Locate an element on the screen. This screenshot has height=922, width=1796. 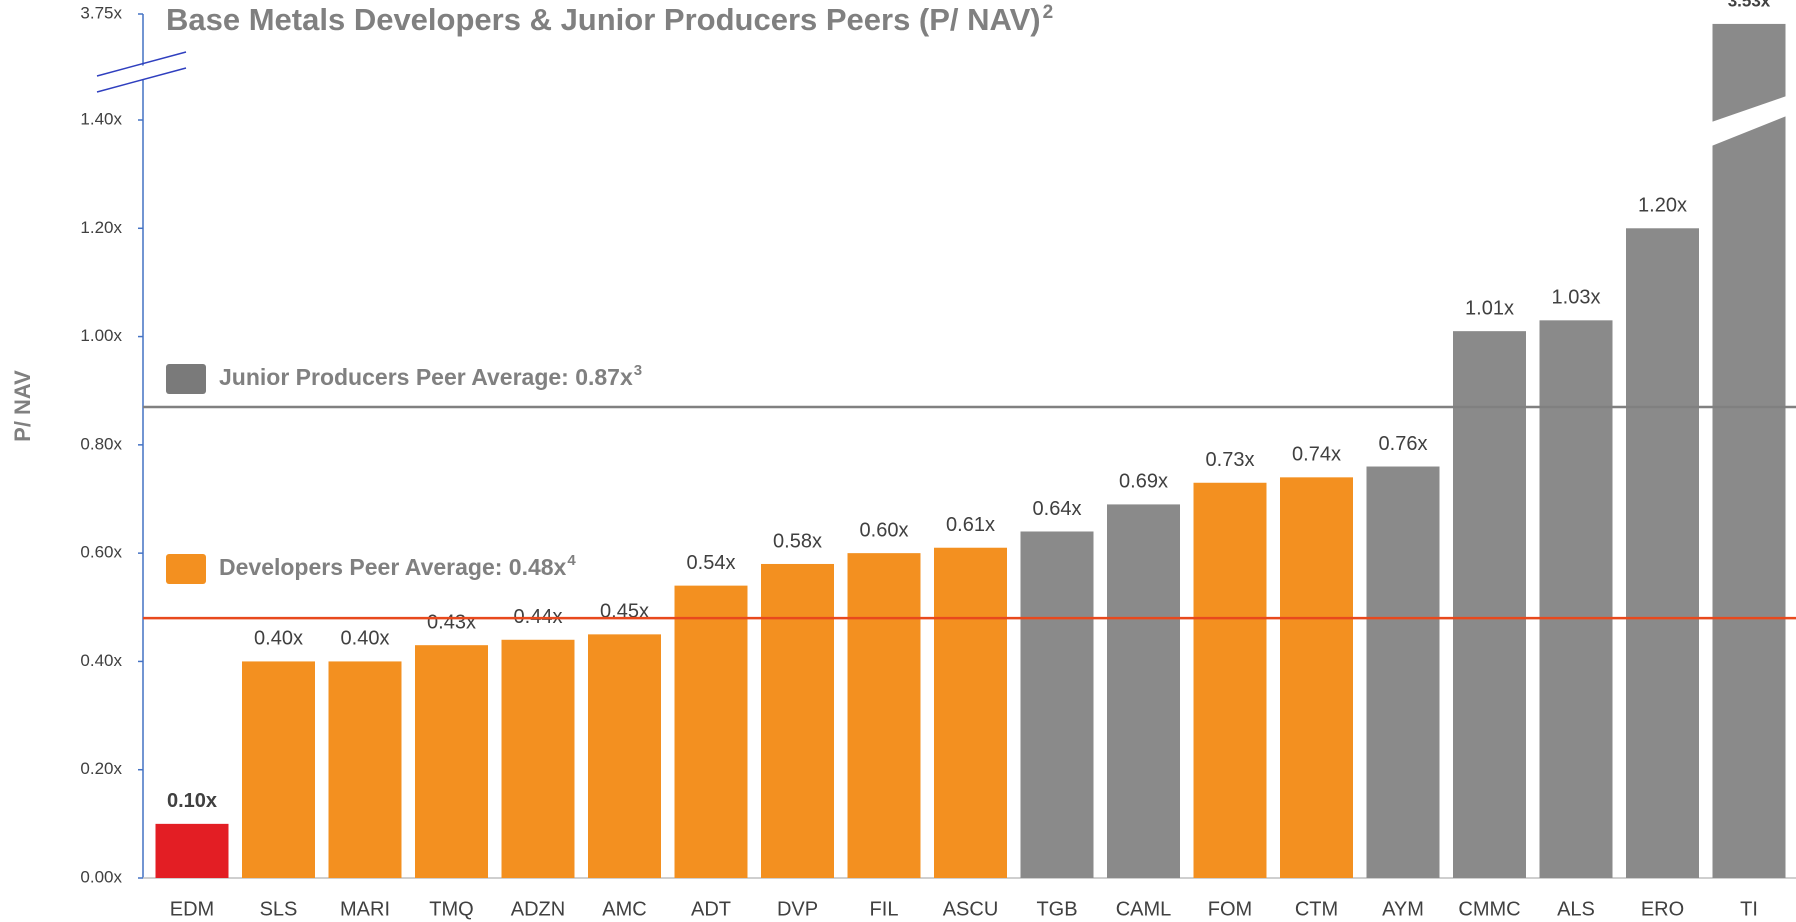
legend-label: Junior Producers Peer Average: 0.87x is located at coordinates (426, 377).